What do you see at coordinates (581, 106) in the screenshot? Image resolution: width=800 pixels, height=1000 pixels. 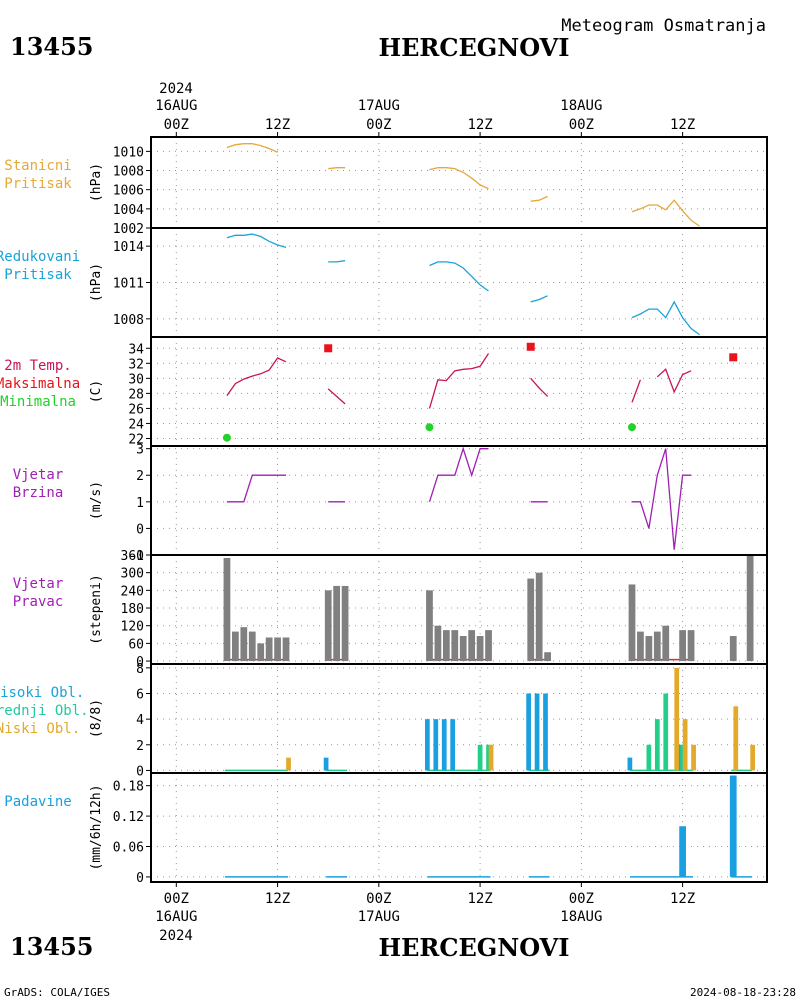 I see `top-date-label: 18AUG` at bounding box center [581, 106].